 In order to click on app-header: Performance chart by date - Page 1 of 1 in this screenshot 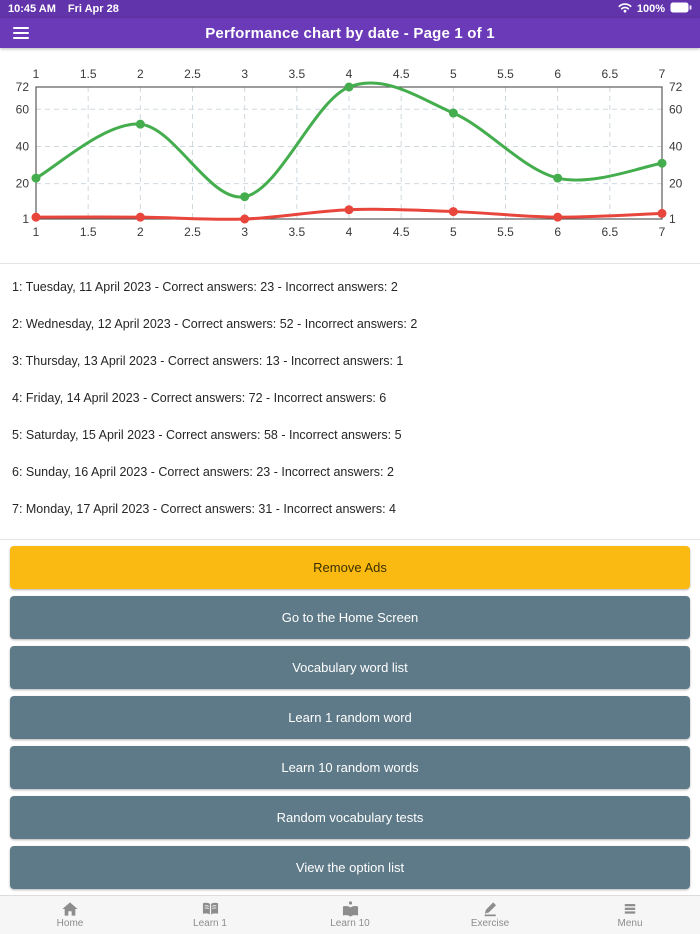, I will do `click(350, 33)`.